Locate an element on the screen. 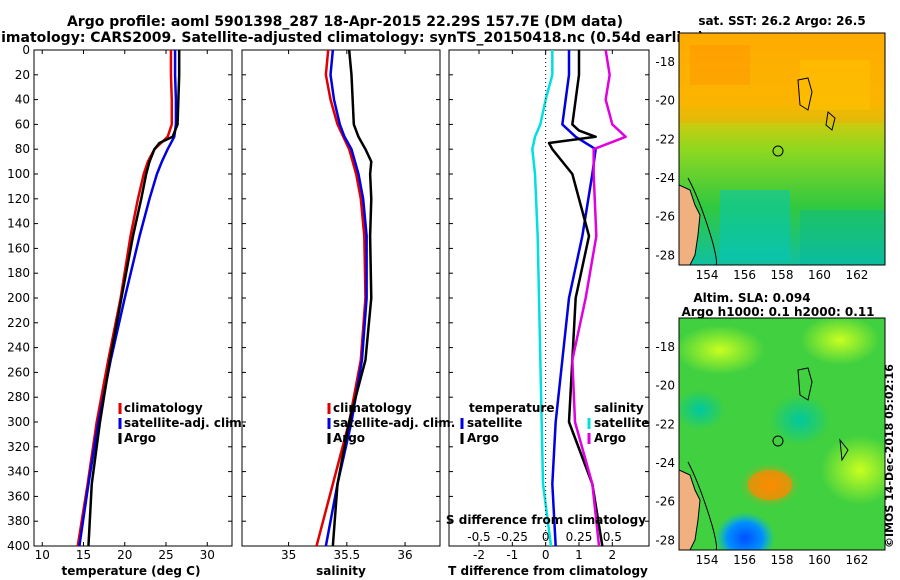 The image size is (900, 580). sla-map is located at coordinates (782, 434).